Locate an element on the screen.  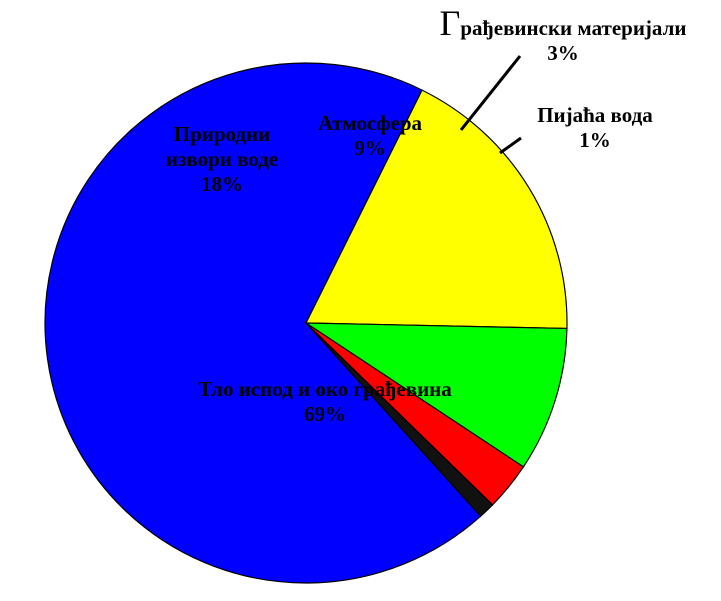
slice-name-text: Атмосфера is located at coordinates (370, 123).